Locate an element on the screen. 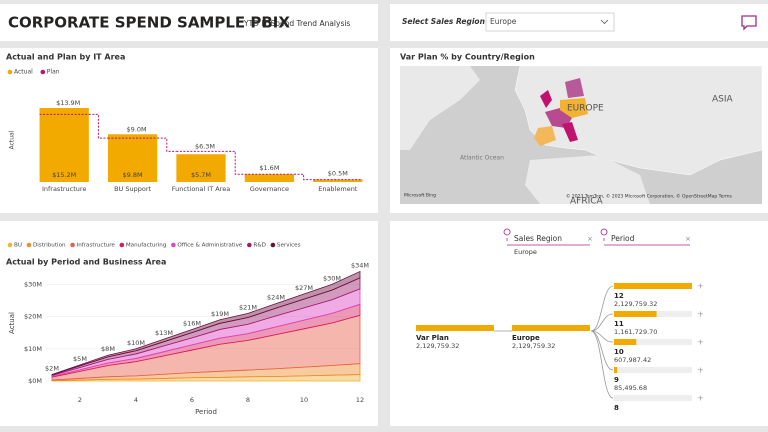 This screenshot has width=768, height=432. y-tick-label: $0M is located at coordinates (35, 381).